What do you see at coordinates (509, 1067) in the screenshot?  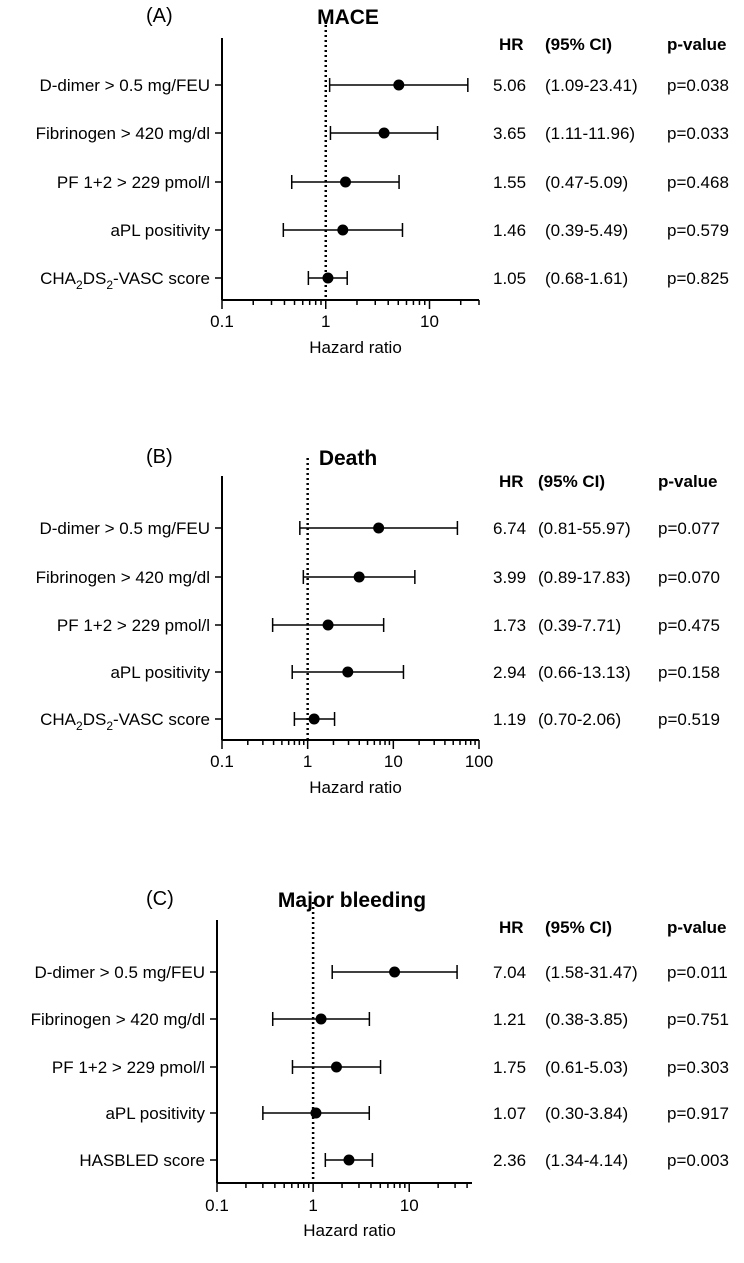 I see `hr-value: 1.75` at bounding box center [509, 1067].